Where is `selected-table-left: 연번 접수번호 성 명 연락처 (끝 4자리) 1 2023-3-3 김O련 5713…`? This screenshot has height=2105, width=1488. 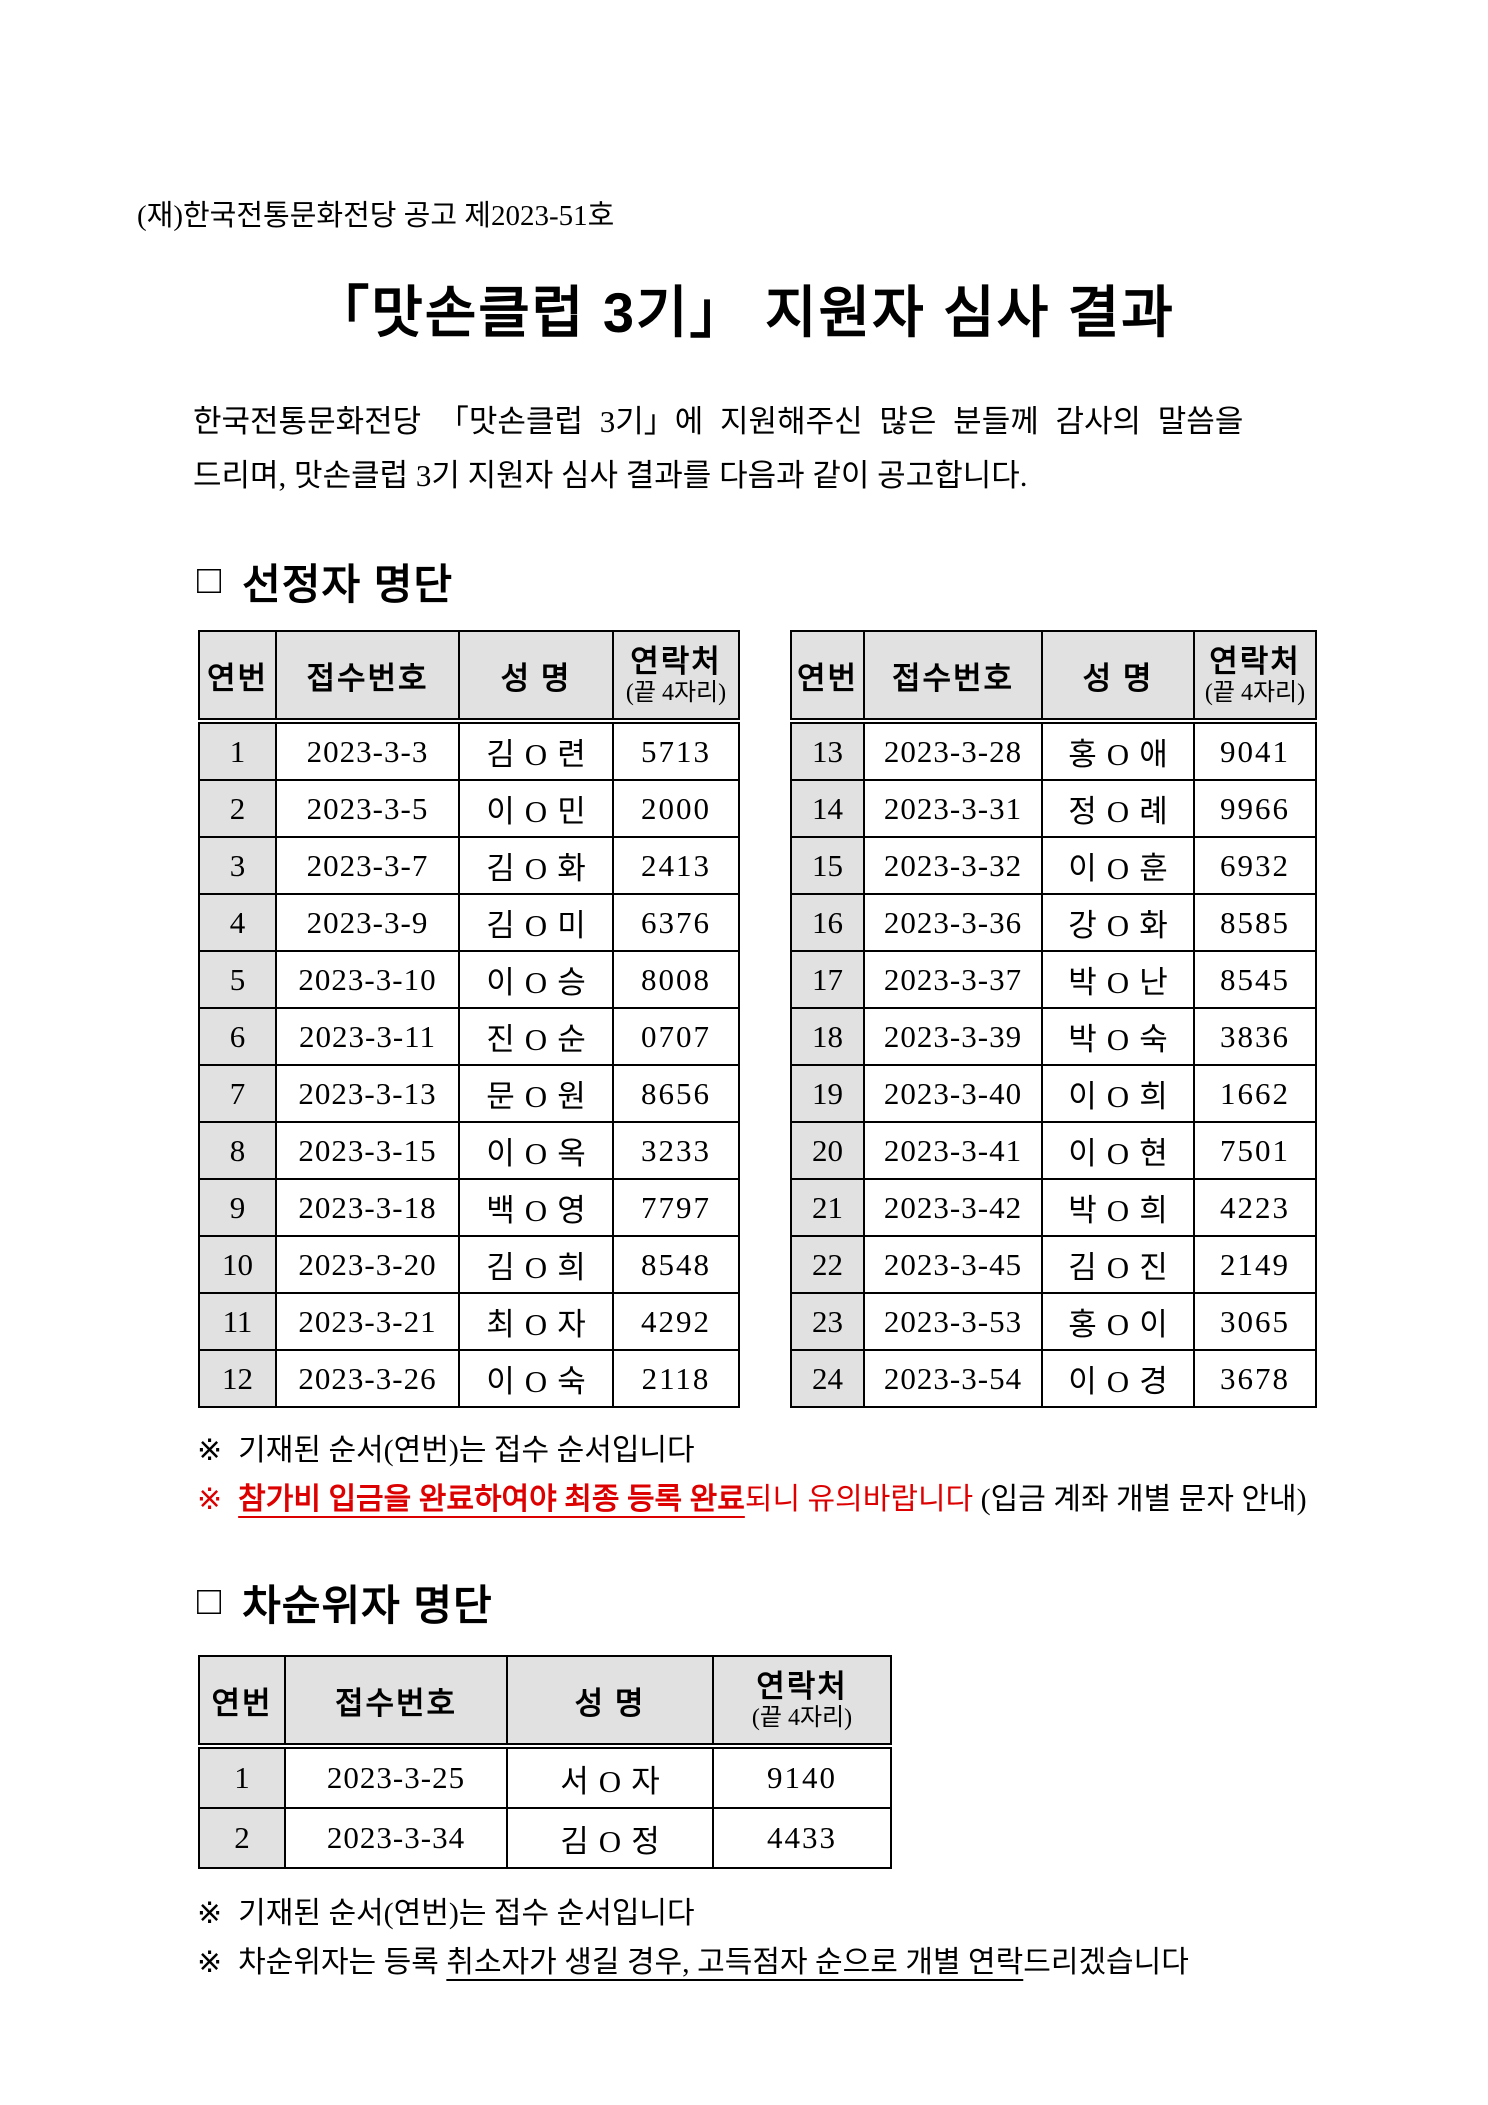
selected-table-left: 연번 접수번호 성 명 연락처 (끝 4자리) 1 2023-3-3 김O련 5713… is located at coordinates (469, 1019).